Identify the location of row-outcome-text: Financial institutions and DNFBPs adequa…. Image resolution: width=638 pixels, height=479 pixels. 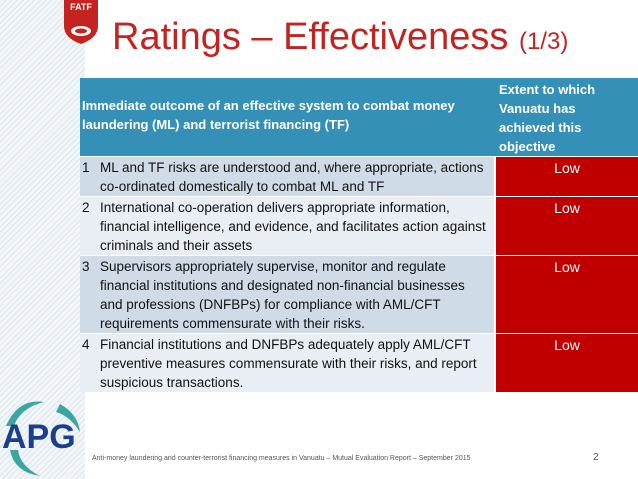
(297, 362).